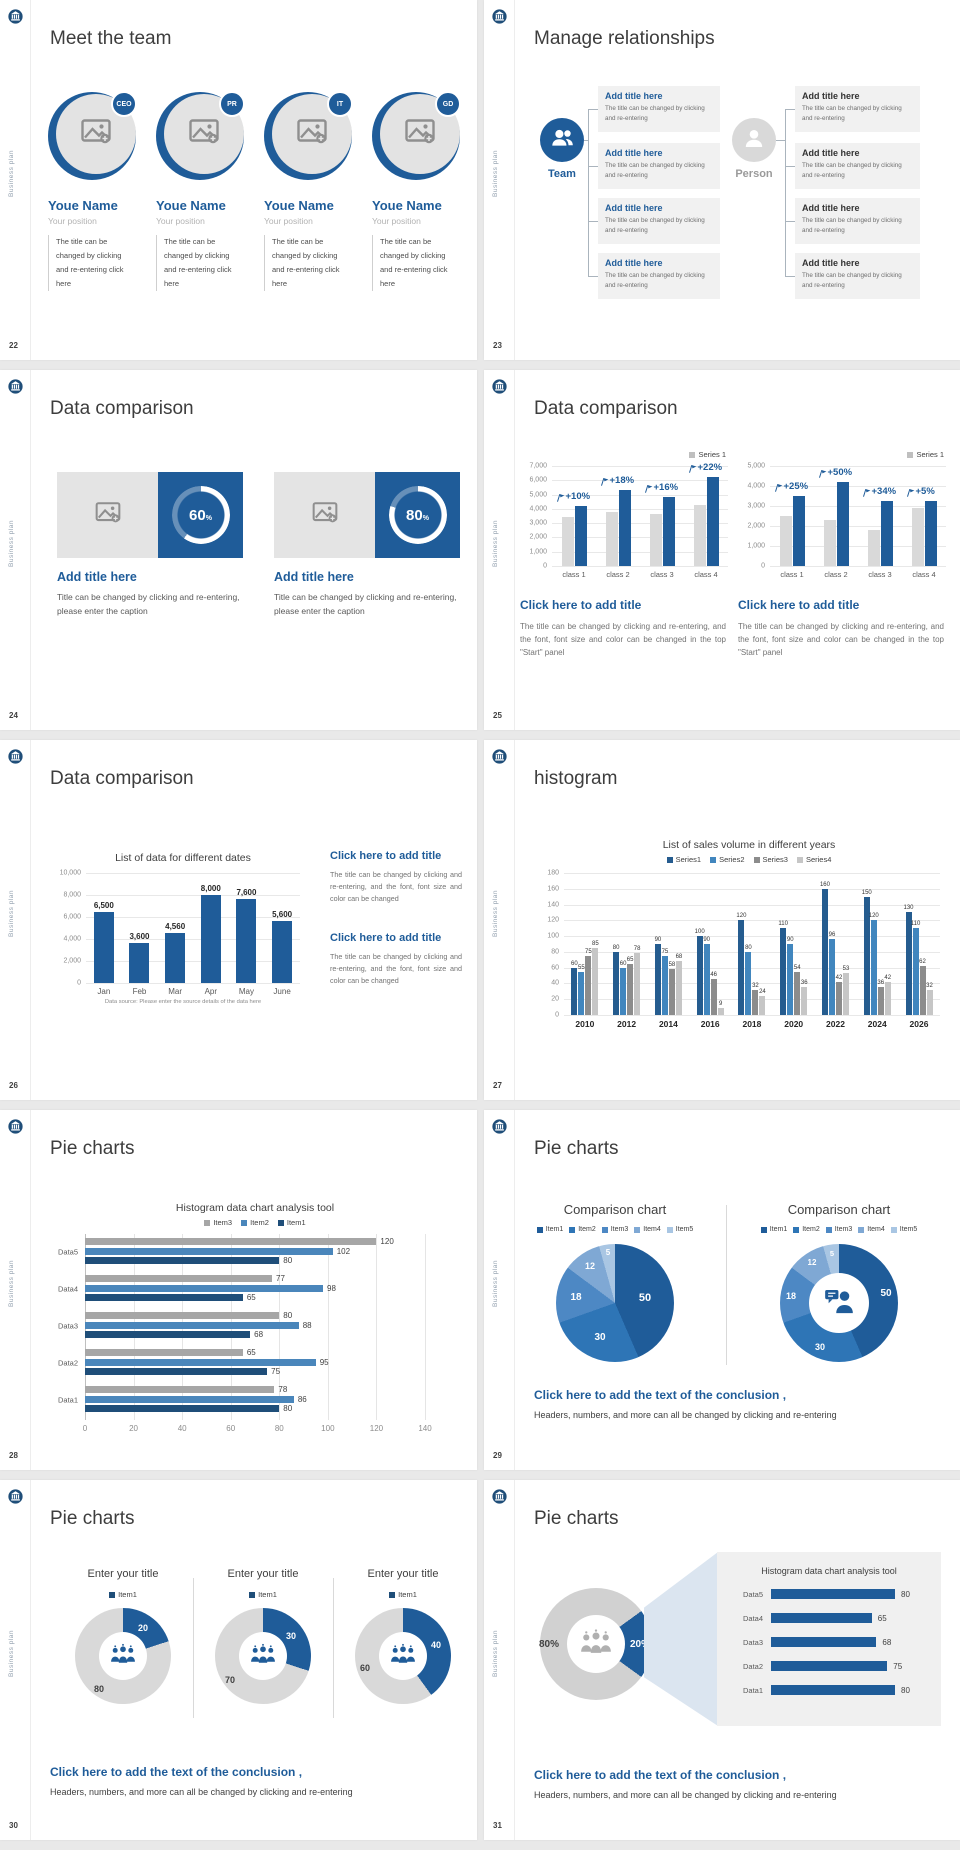 This screenshot has height=1850, width=960. What do you see at coordinates (752, 1690) in the screenshot?
I see `category-label: Data1` at bounding box center [752, 1690].